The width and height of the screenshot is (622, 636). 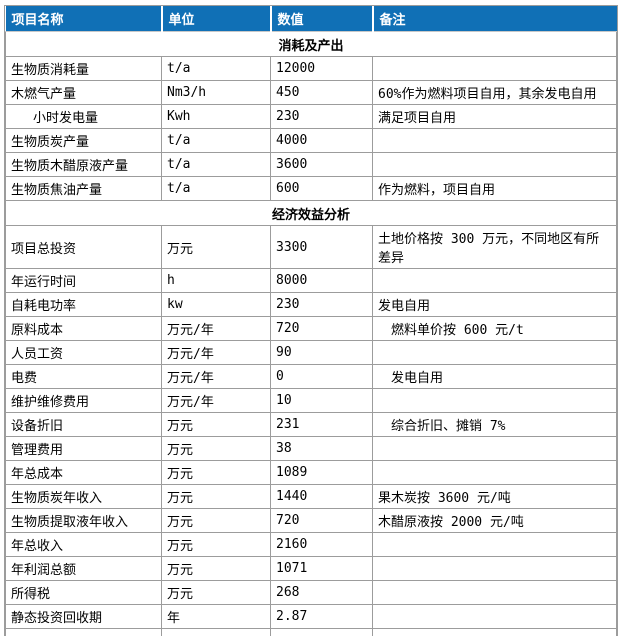 I want to click on table-row: 年总成本 万元 1089, so click(x=311, y=472).